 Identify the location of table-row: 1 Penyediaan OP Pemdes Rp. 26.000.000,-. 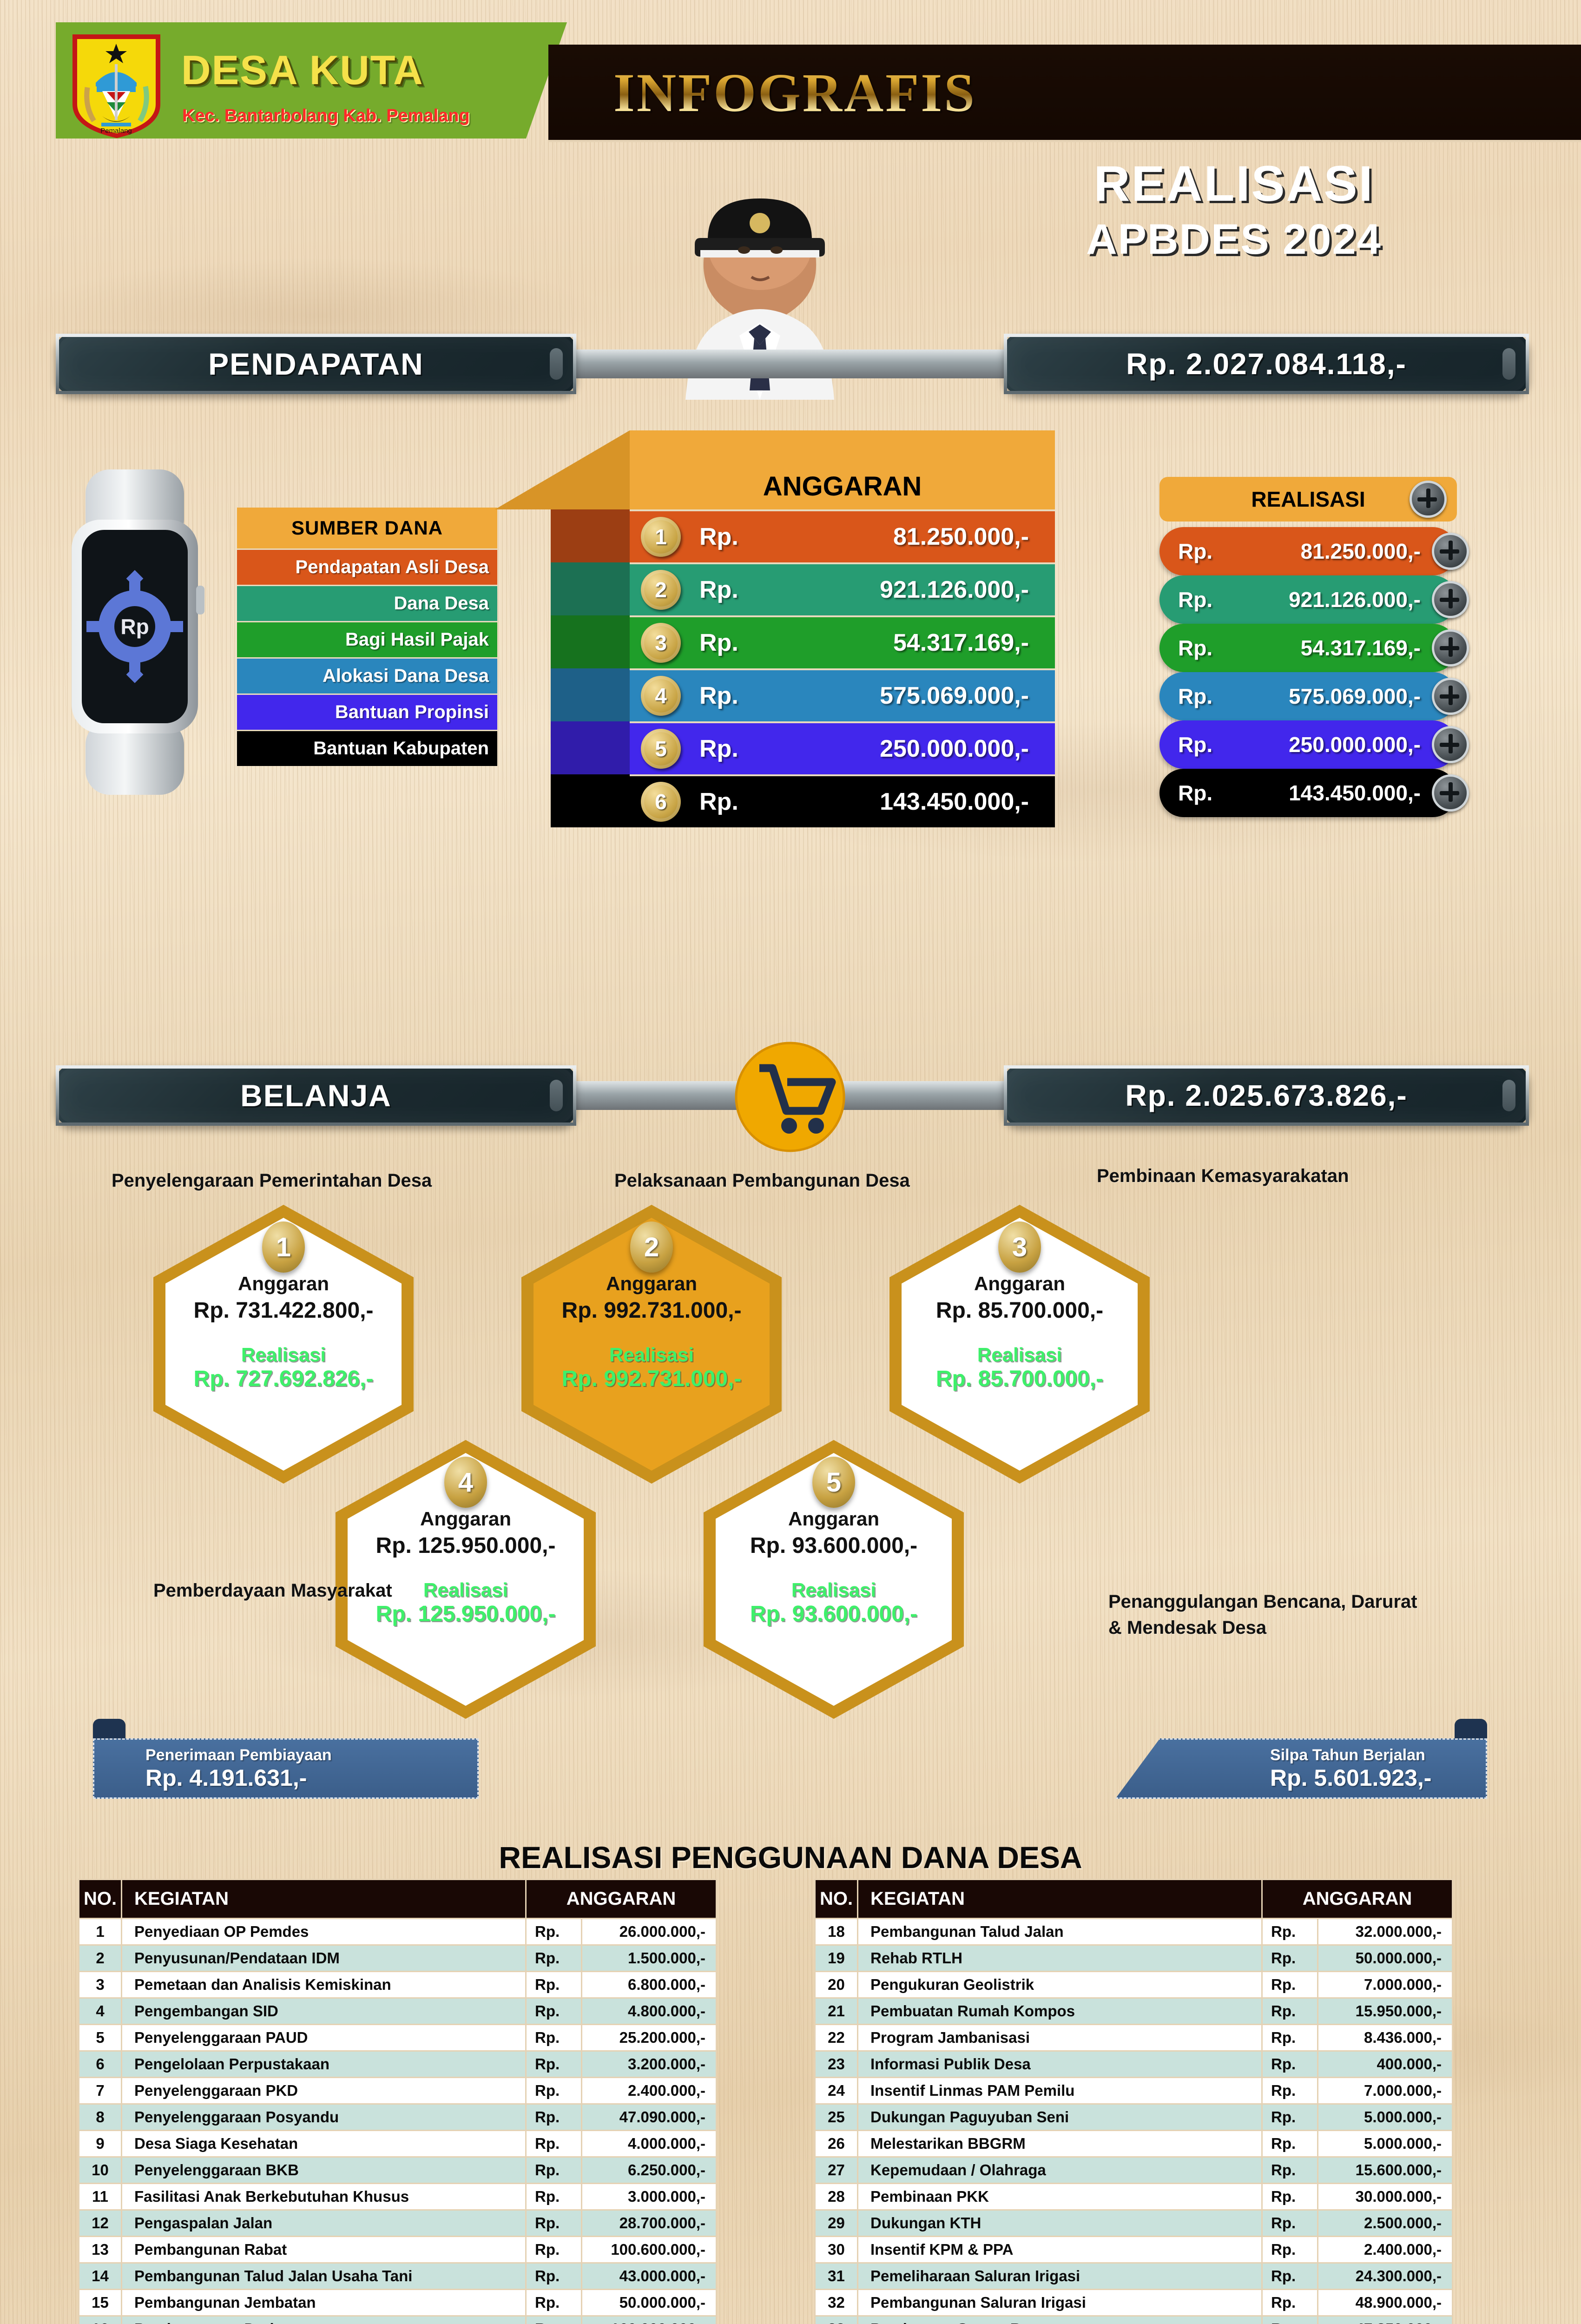
(397, 1932).